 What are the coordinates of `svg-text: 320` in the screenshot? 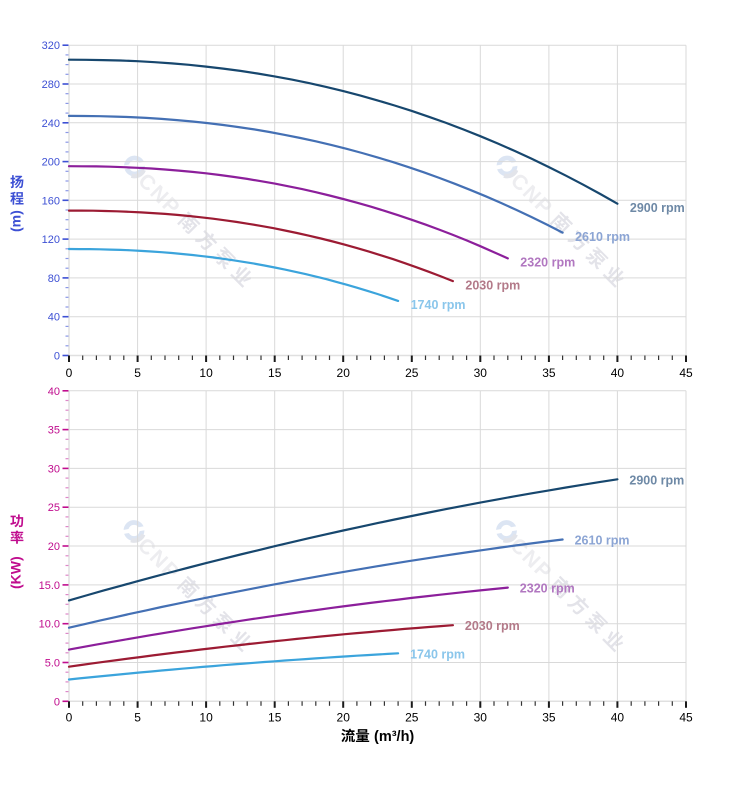 It's located at (51, 46).